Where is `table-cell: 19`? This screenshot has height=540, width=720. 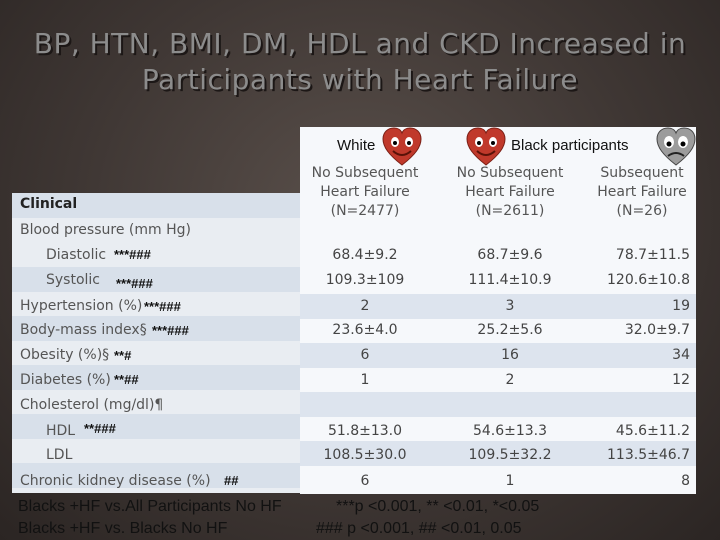
table-cell: 19 is located at coordinates (681, 306).